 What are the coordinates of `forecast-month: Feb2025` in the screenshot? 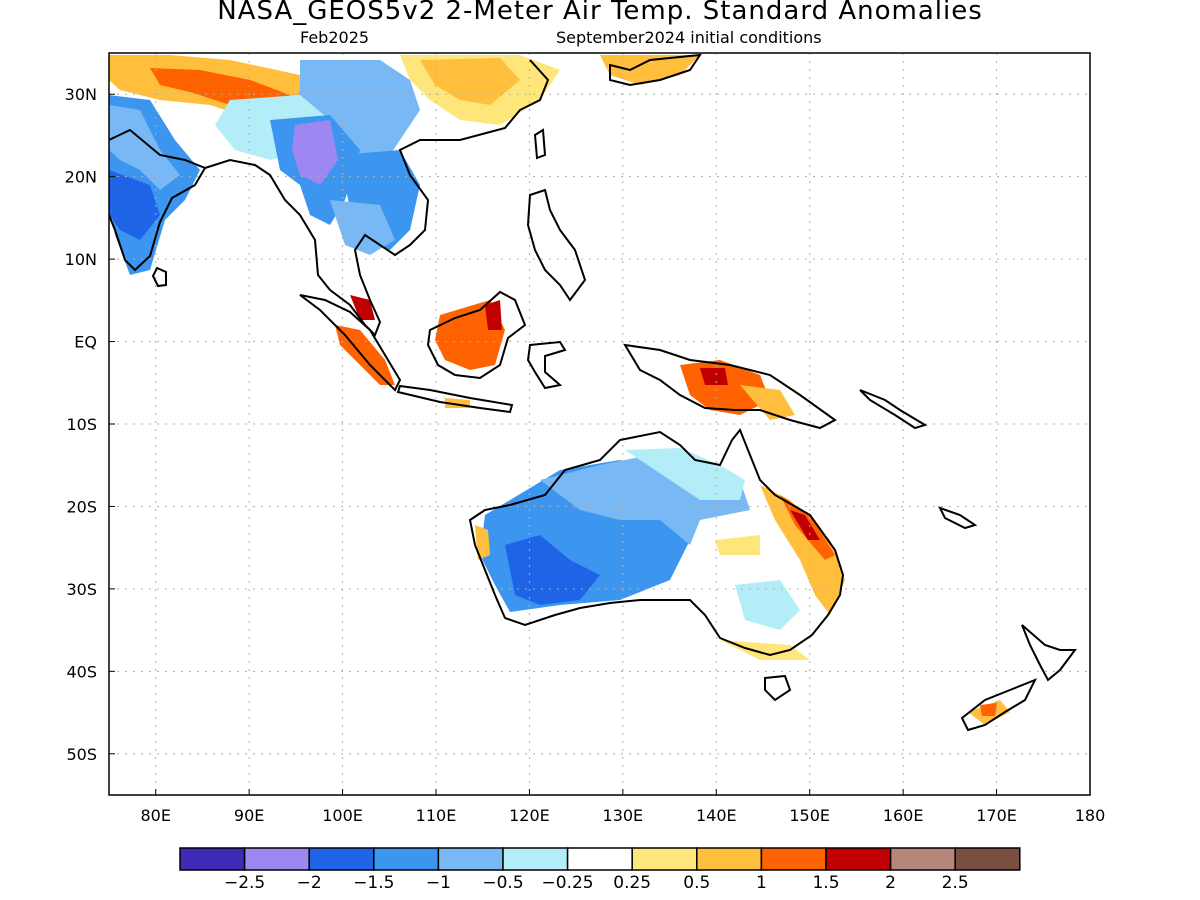 It's located at (335, 37).